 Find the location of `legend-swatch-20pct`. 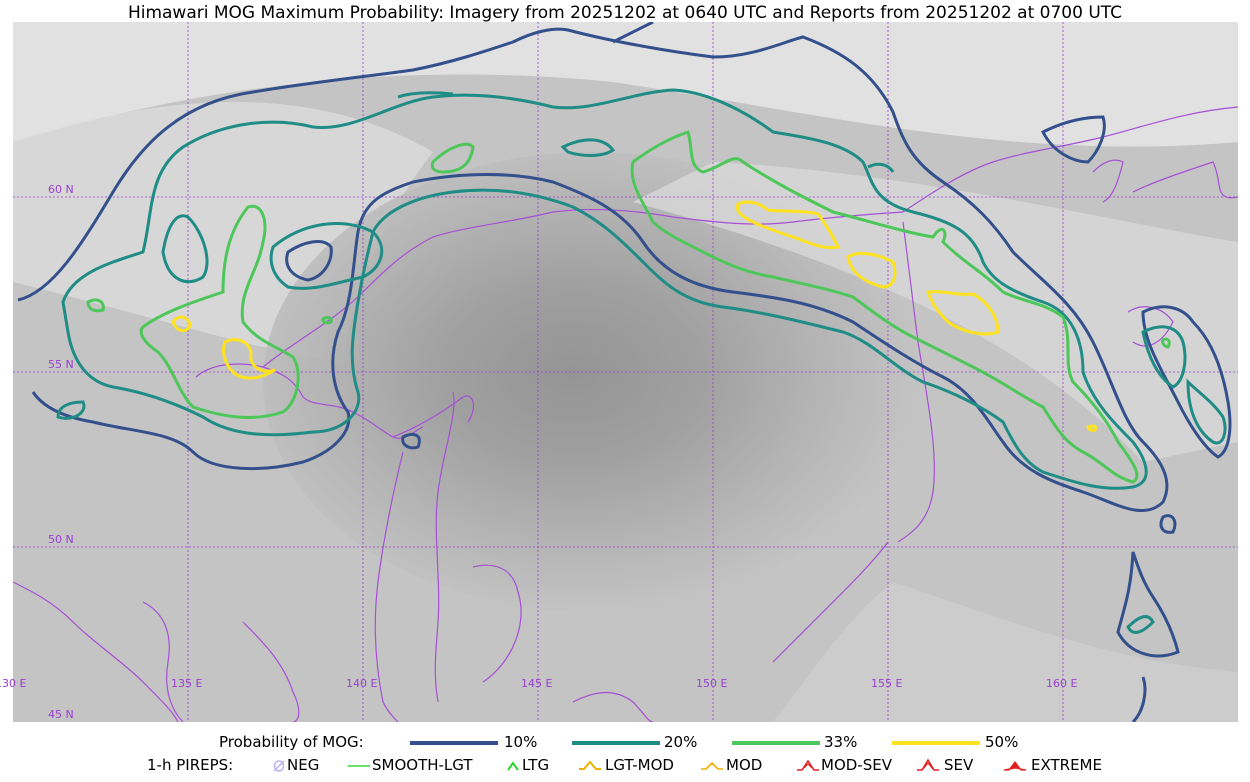

legend-swatch-20pct is located at coordinates (616, 743).